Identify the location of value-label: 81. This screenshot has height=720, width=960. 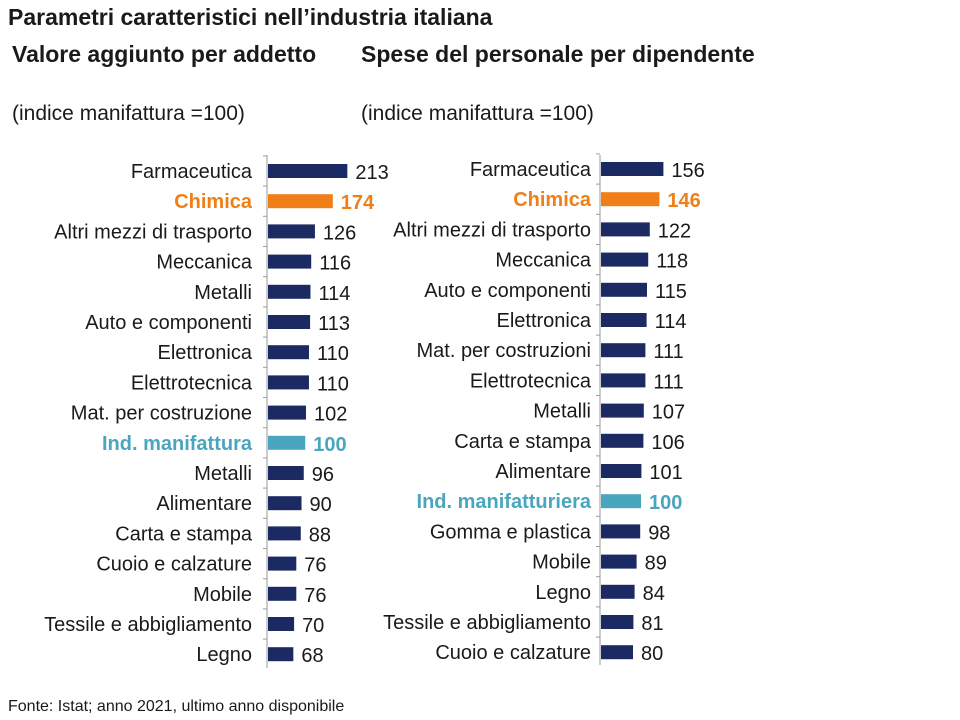
(652, 624).